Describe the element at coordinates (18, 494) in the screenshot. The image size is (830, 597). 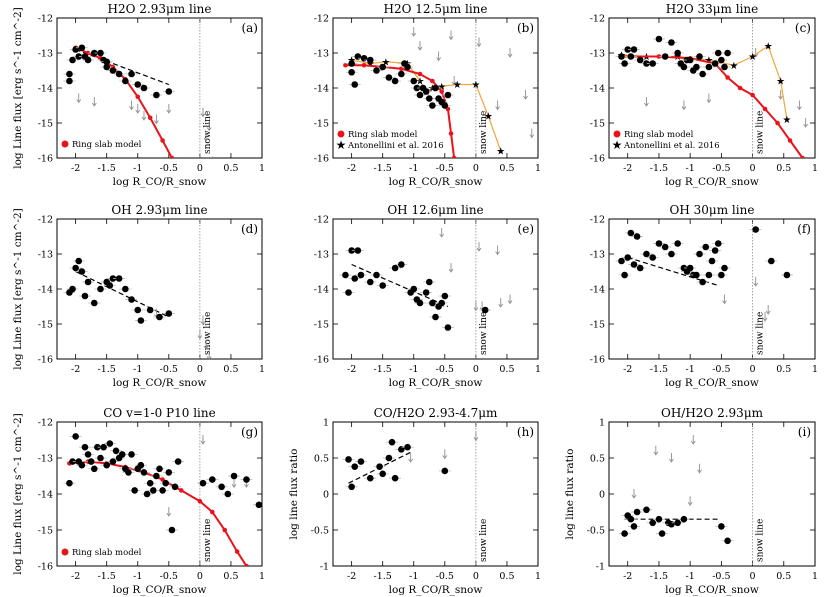
I see `y-axis-label: log Line flux [erg s^-1 cm^-2]` at that location.